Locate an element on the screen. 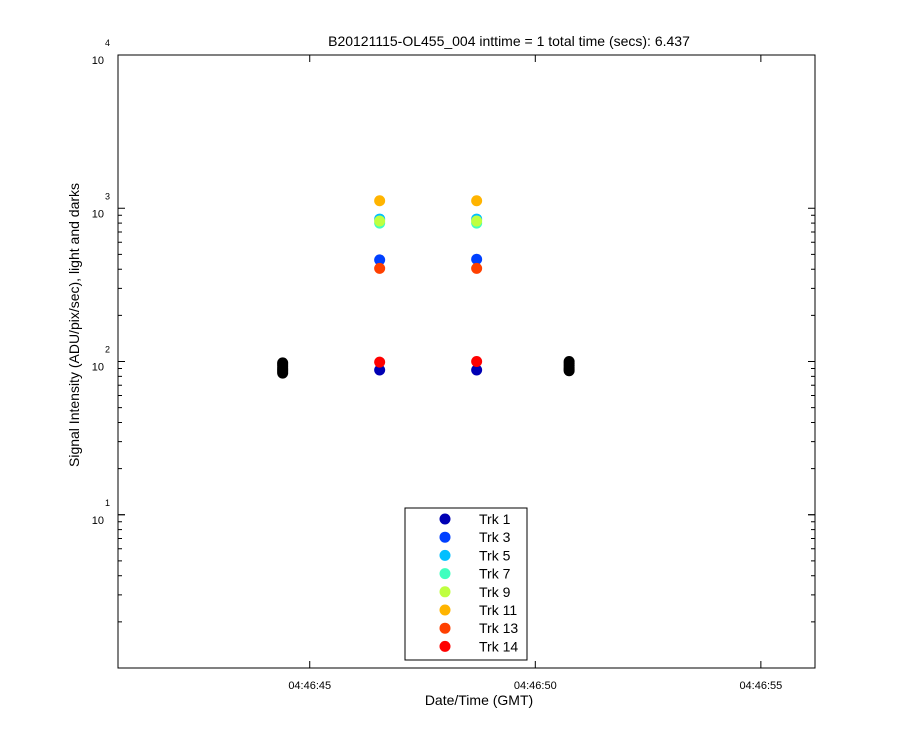 The width and height of the screenshot is (900, 750). legend-label: Trk 1 is located at coordinates (495, 519).